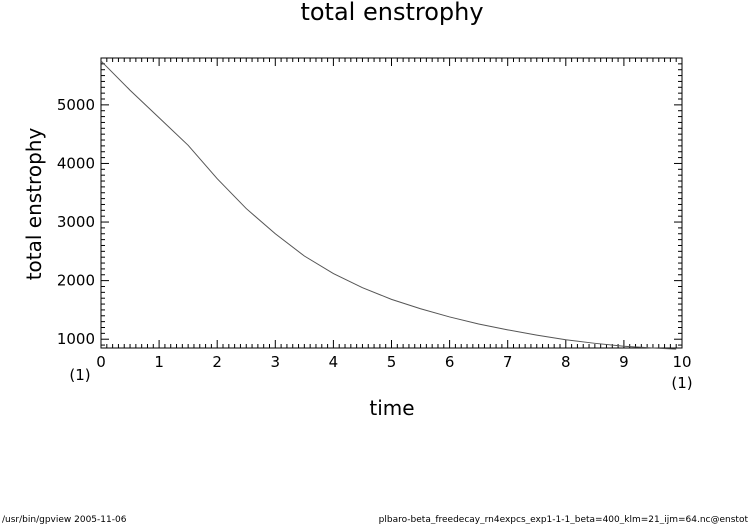 Image resolution: width=750 pixels, height=524 pixels. What do you see at coordinates (64, 519) in the screenshot?
I see `footer-left: /usr/bin/gpview 2005-11-06` at bounding box center [64, 519].